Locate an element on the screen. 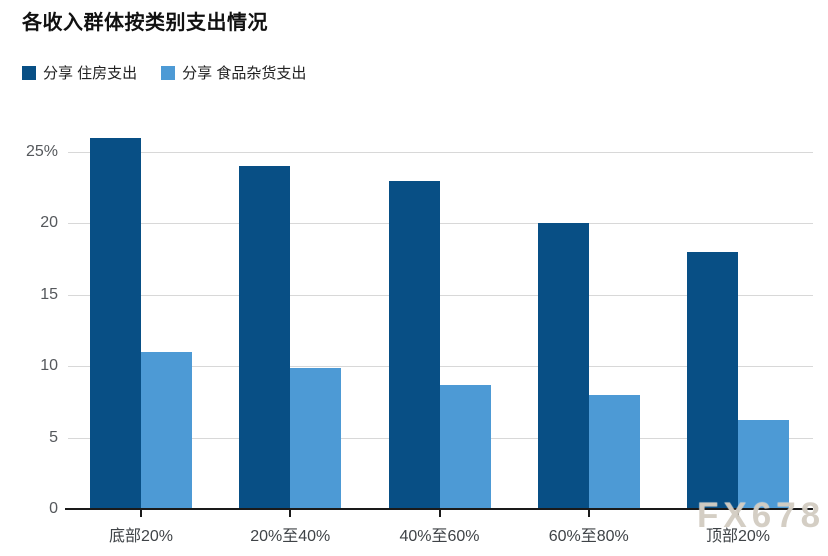 This screenshot has height=556, width=828. y-axis-label: 15 is located at coordinates (49, 294).